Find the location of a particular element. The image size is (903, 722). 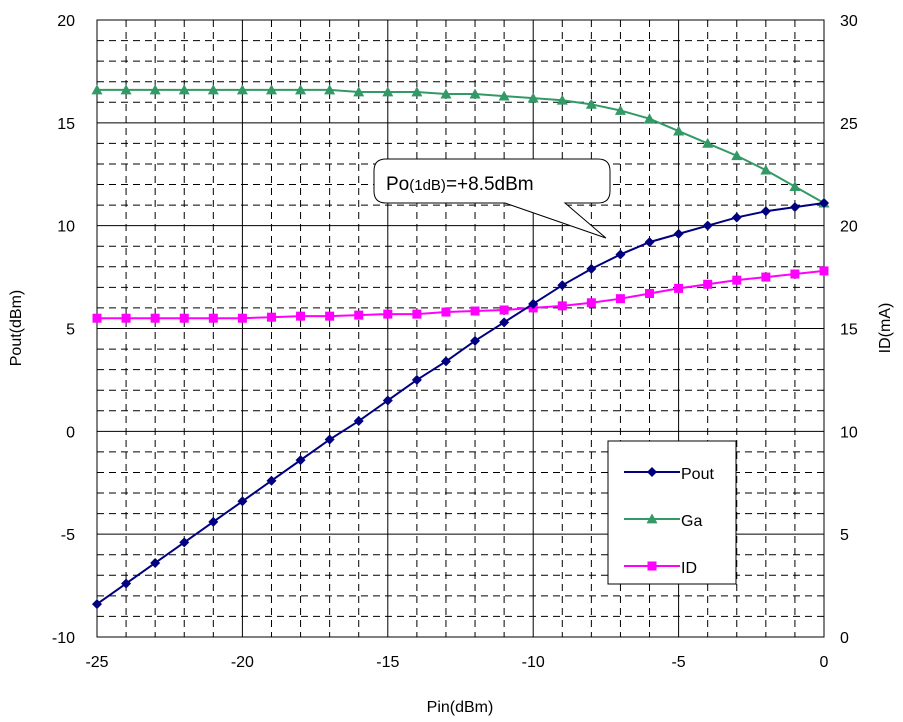

legend-label-id: ID is located at coordinates (689, 568).